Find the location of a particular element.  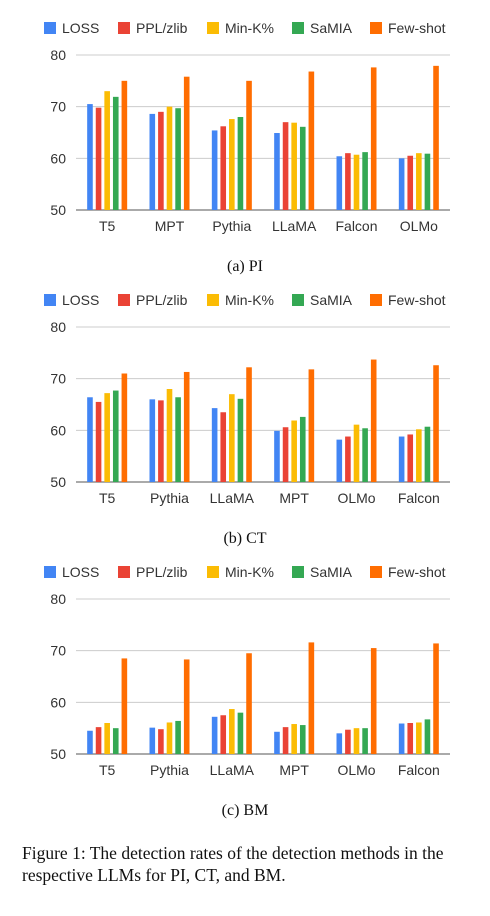

bar-t5-min-k is located at coordinates (107, 738).